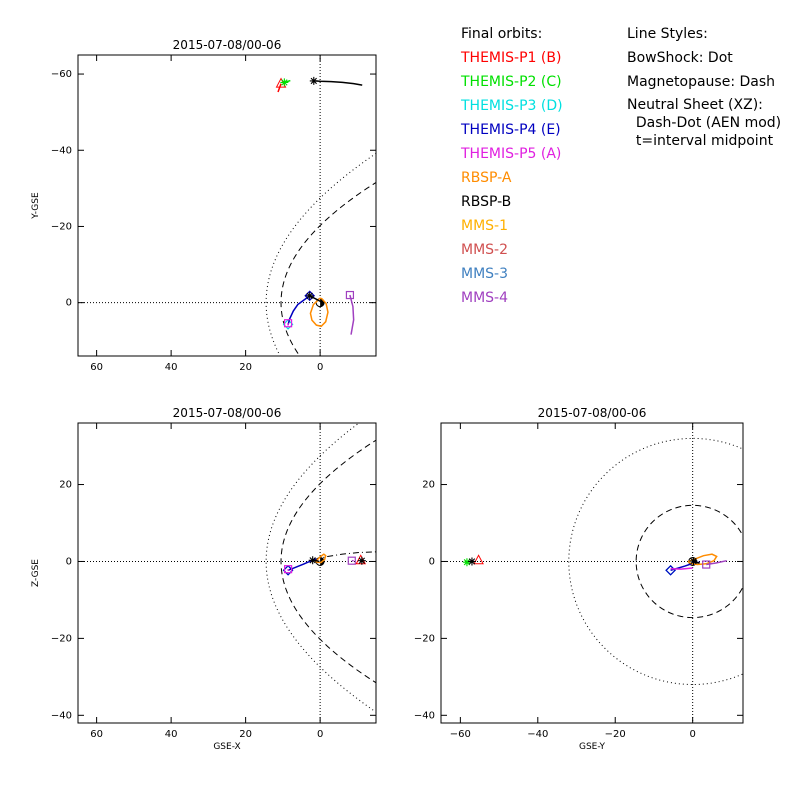 This screenshot has width=800, height=800. I want to click on legend-item: THEMIS-P3 (D), so click(512, 106).